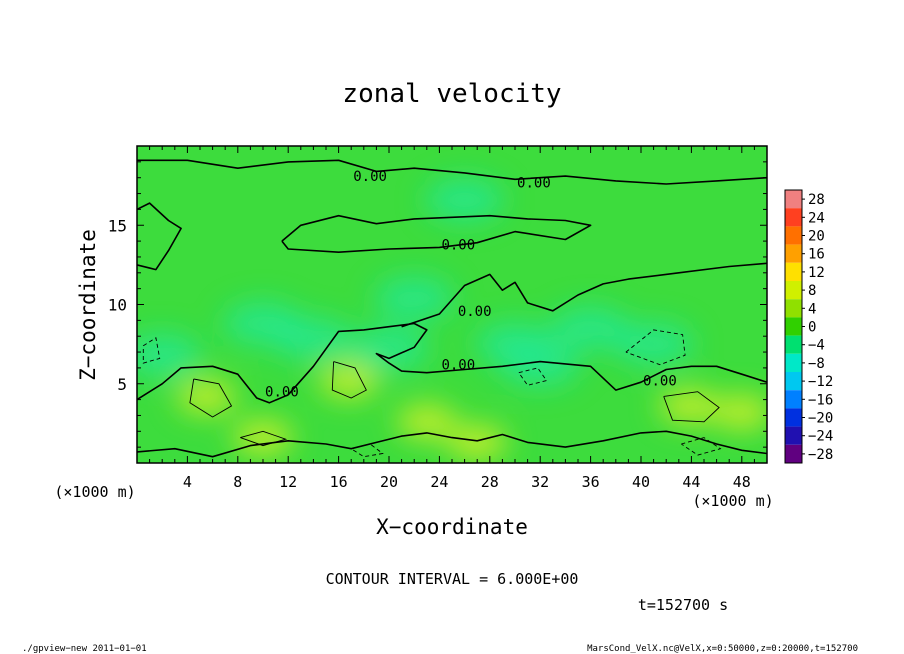 The image size is (904, 654). What do you see at coordinates (812, 309) in the screenshot?
I see `colorbar-label: 4` at bounding box center [812, 309].